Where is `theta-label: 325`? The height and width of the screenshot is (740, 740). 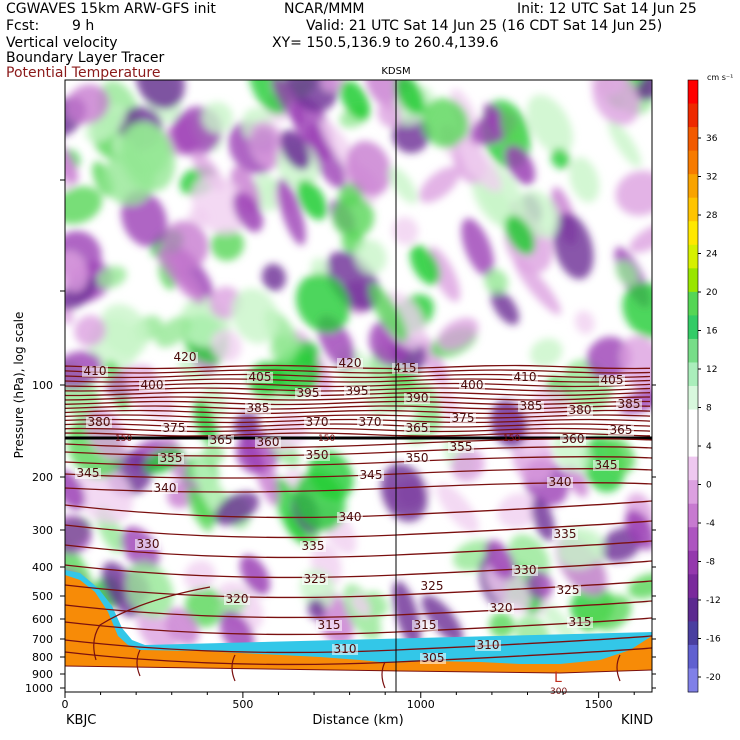
theta-label: 325 is located at coordinates (315, 579).